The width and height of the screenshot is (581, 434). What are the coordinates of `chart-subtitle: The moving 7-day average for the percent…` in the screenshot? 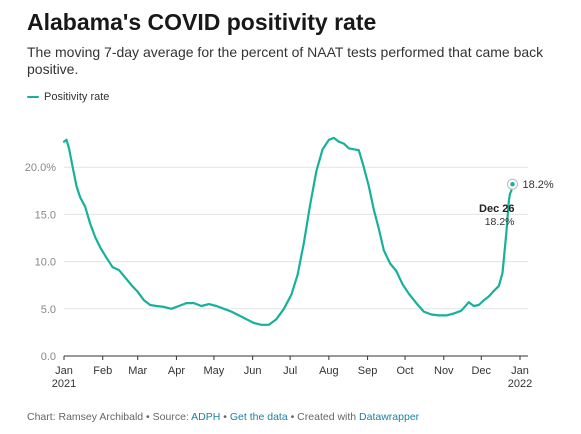 It's located at (285, 60).